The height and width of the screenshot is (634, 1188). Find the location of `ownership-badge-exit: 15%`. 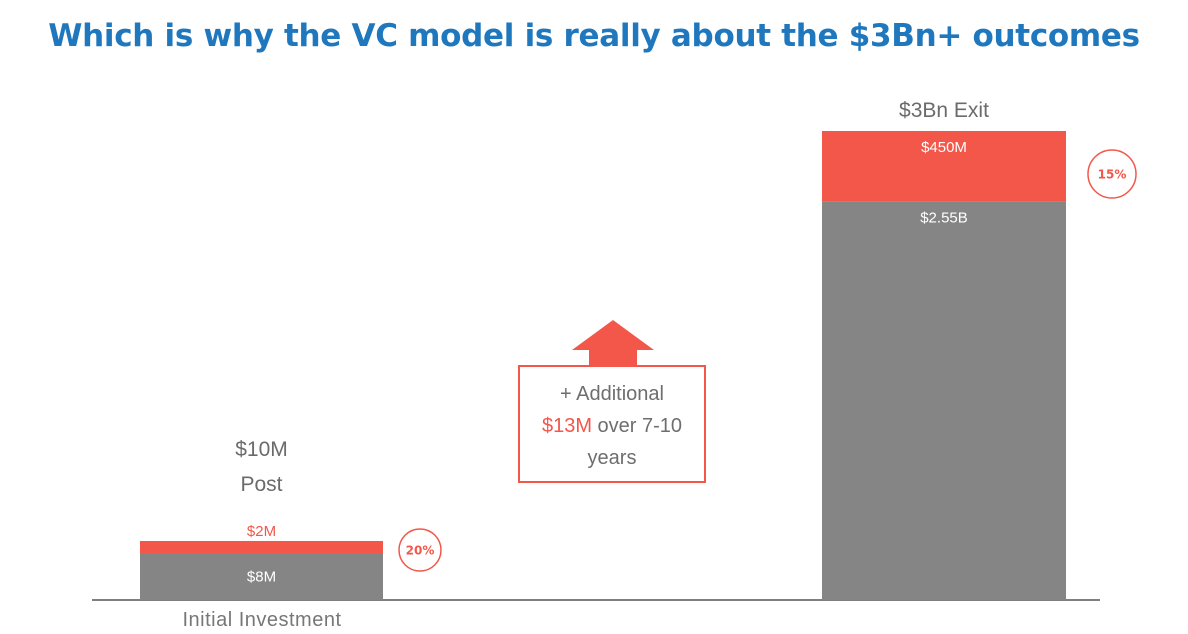

ownership-badge-exit: 15% is located at coordinates (1112, 174).